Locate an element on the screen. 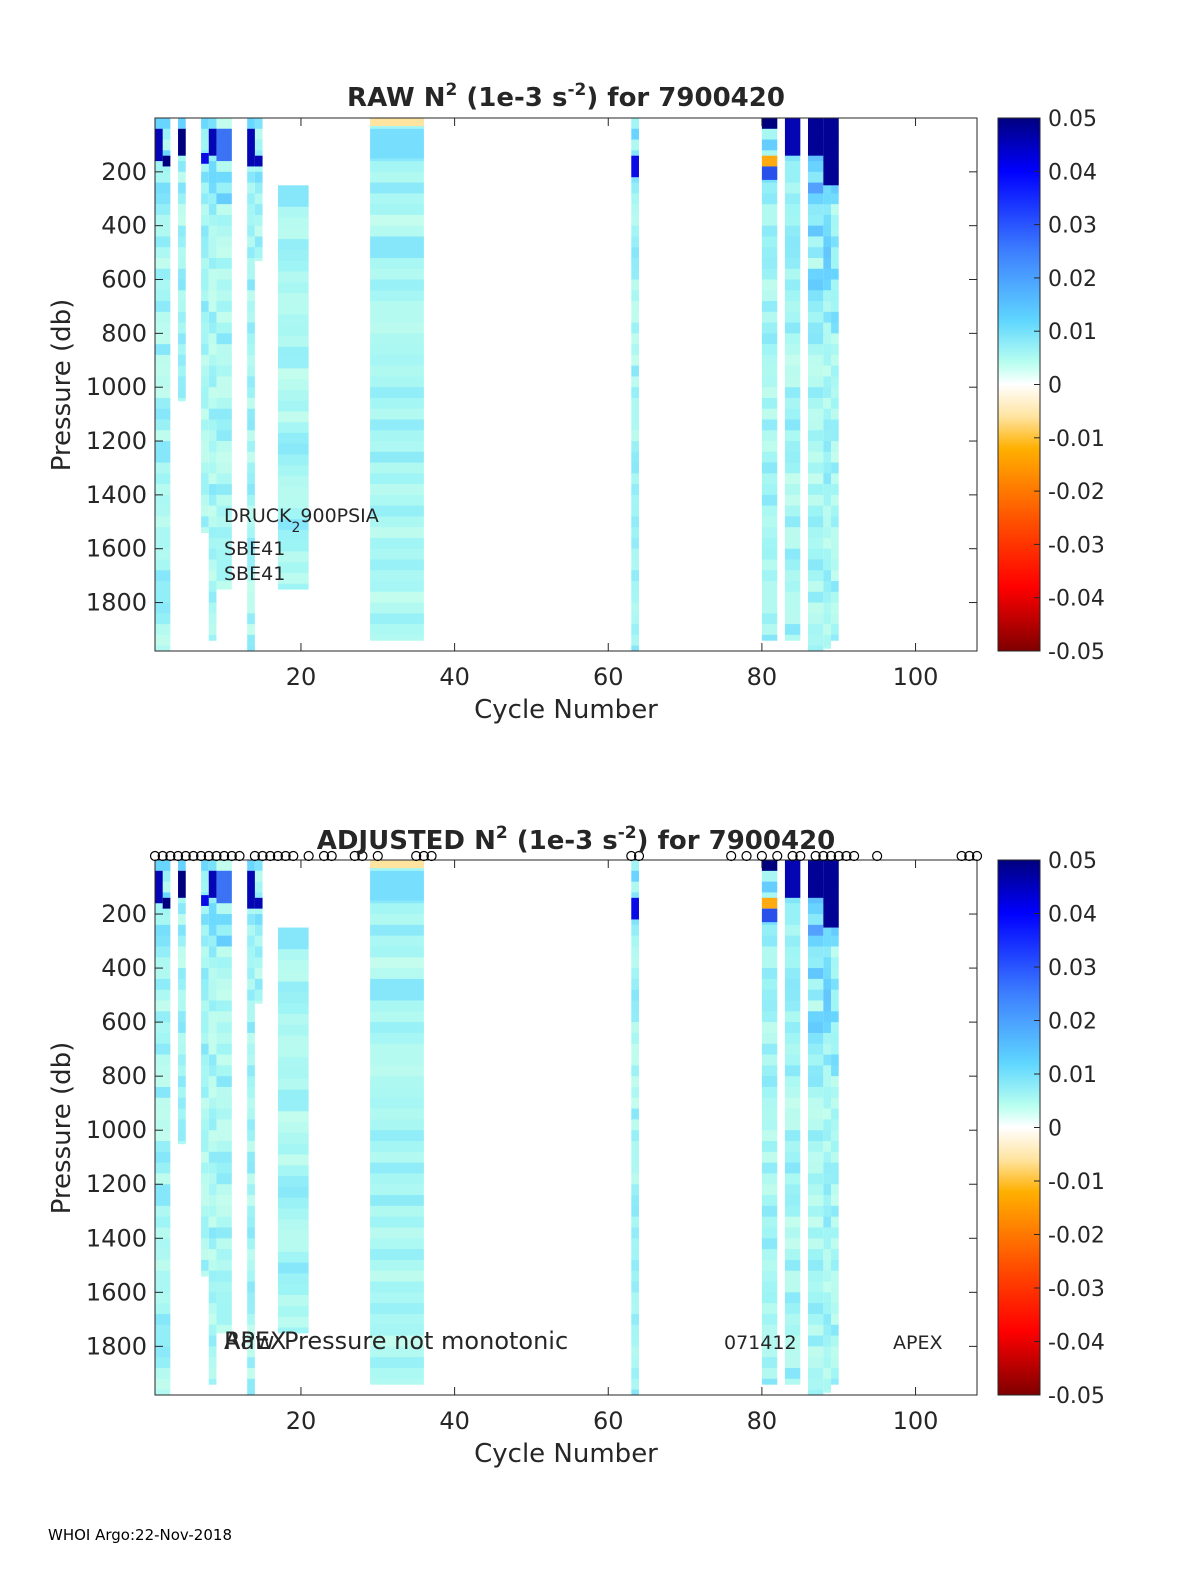  colorbar-tick-label: 0.04 is located at coordinates (1072, 915).